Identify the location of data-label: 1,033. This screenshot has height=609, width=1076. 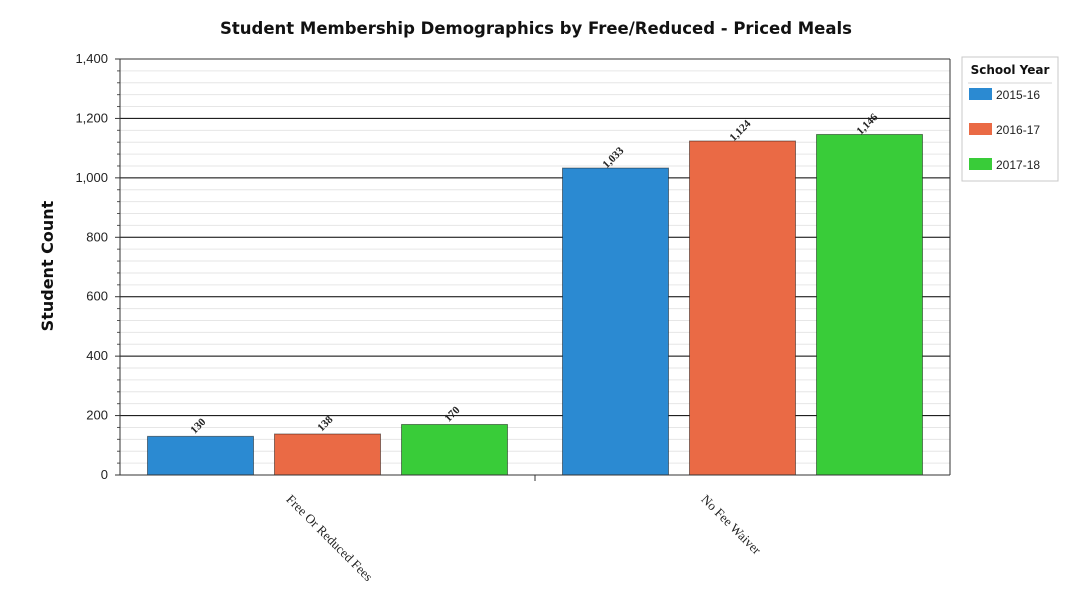
(613, 158).